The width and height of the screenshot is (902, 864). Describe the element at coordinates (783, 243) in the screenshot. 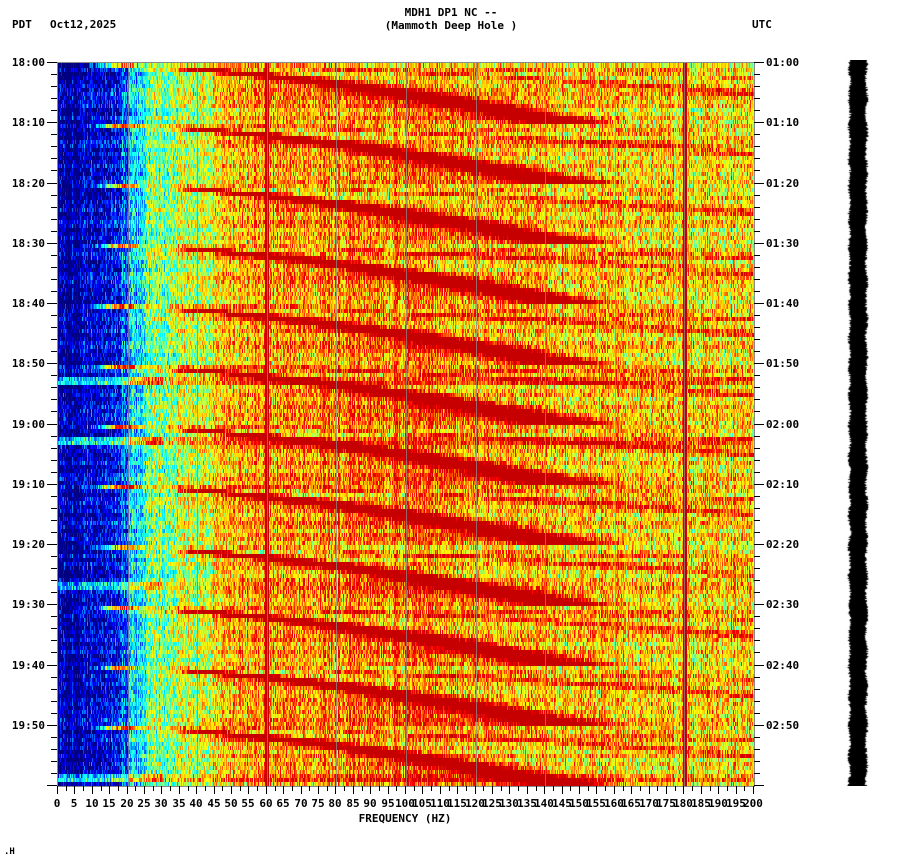

I see `time-label-utc: 01:30` at that location.